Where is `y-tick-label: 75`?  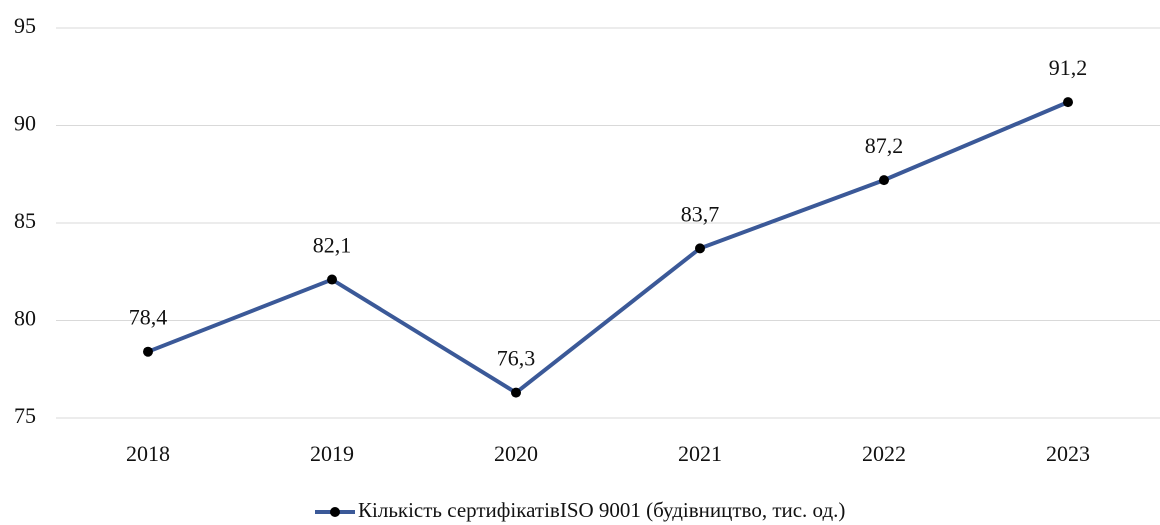 y-tick-label: 75 is located at coordinates (25, 415).